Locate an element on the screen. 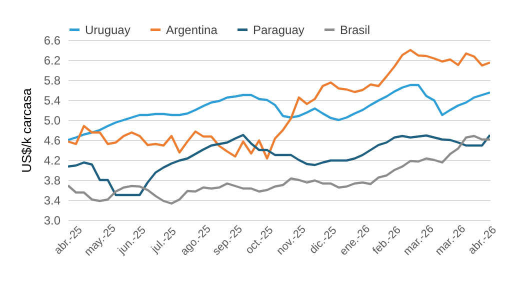  y-tick-label: 4.6 is located at coordinates (52, 141).